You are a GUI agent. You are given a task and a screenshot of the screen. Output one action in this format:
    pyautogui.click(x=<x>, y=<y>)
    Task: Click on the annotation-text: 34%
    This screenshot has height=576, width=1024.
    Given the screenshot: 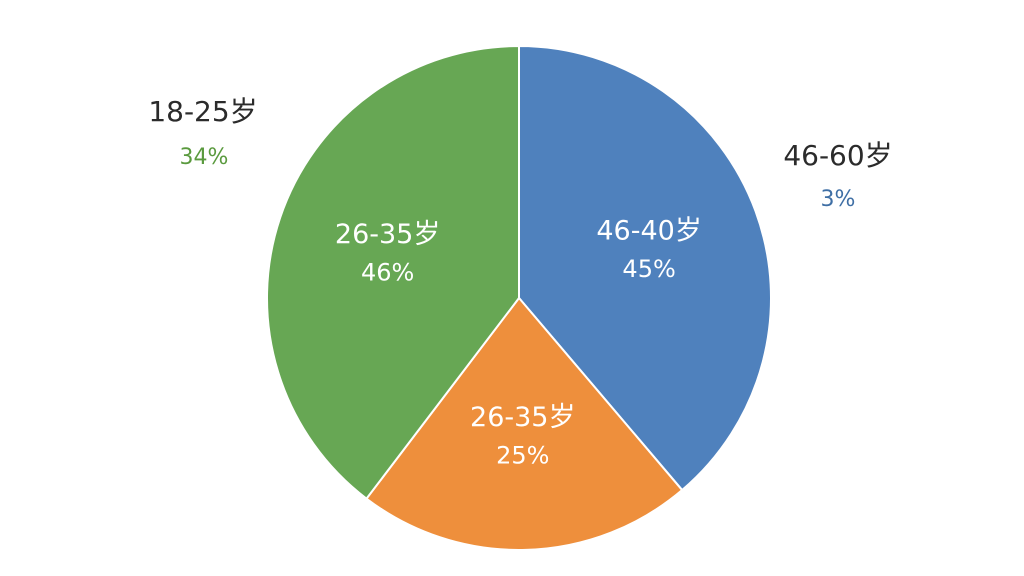 What is the action you would take?
    pyautogui.click(x=204, y=157)
    